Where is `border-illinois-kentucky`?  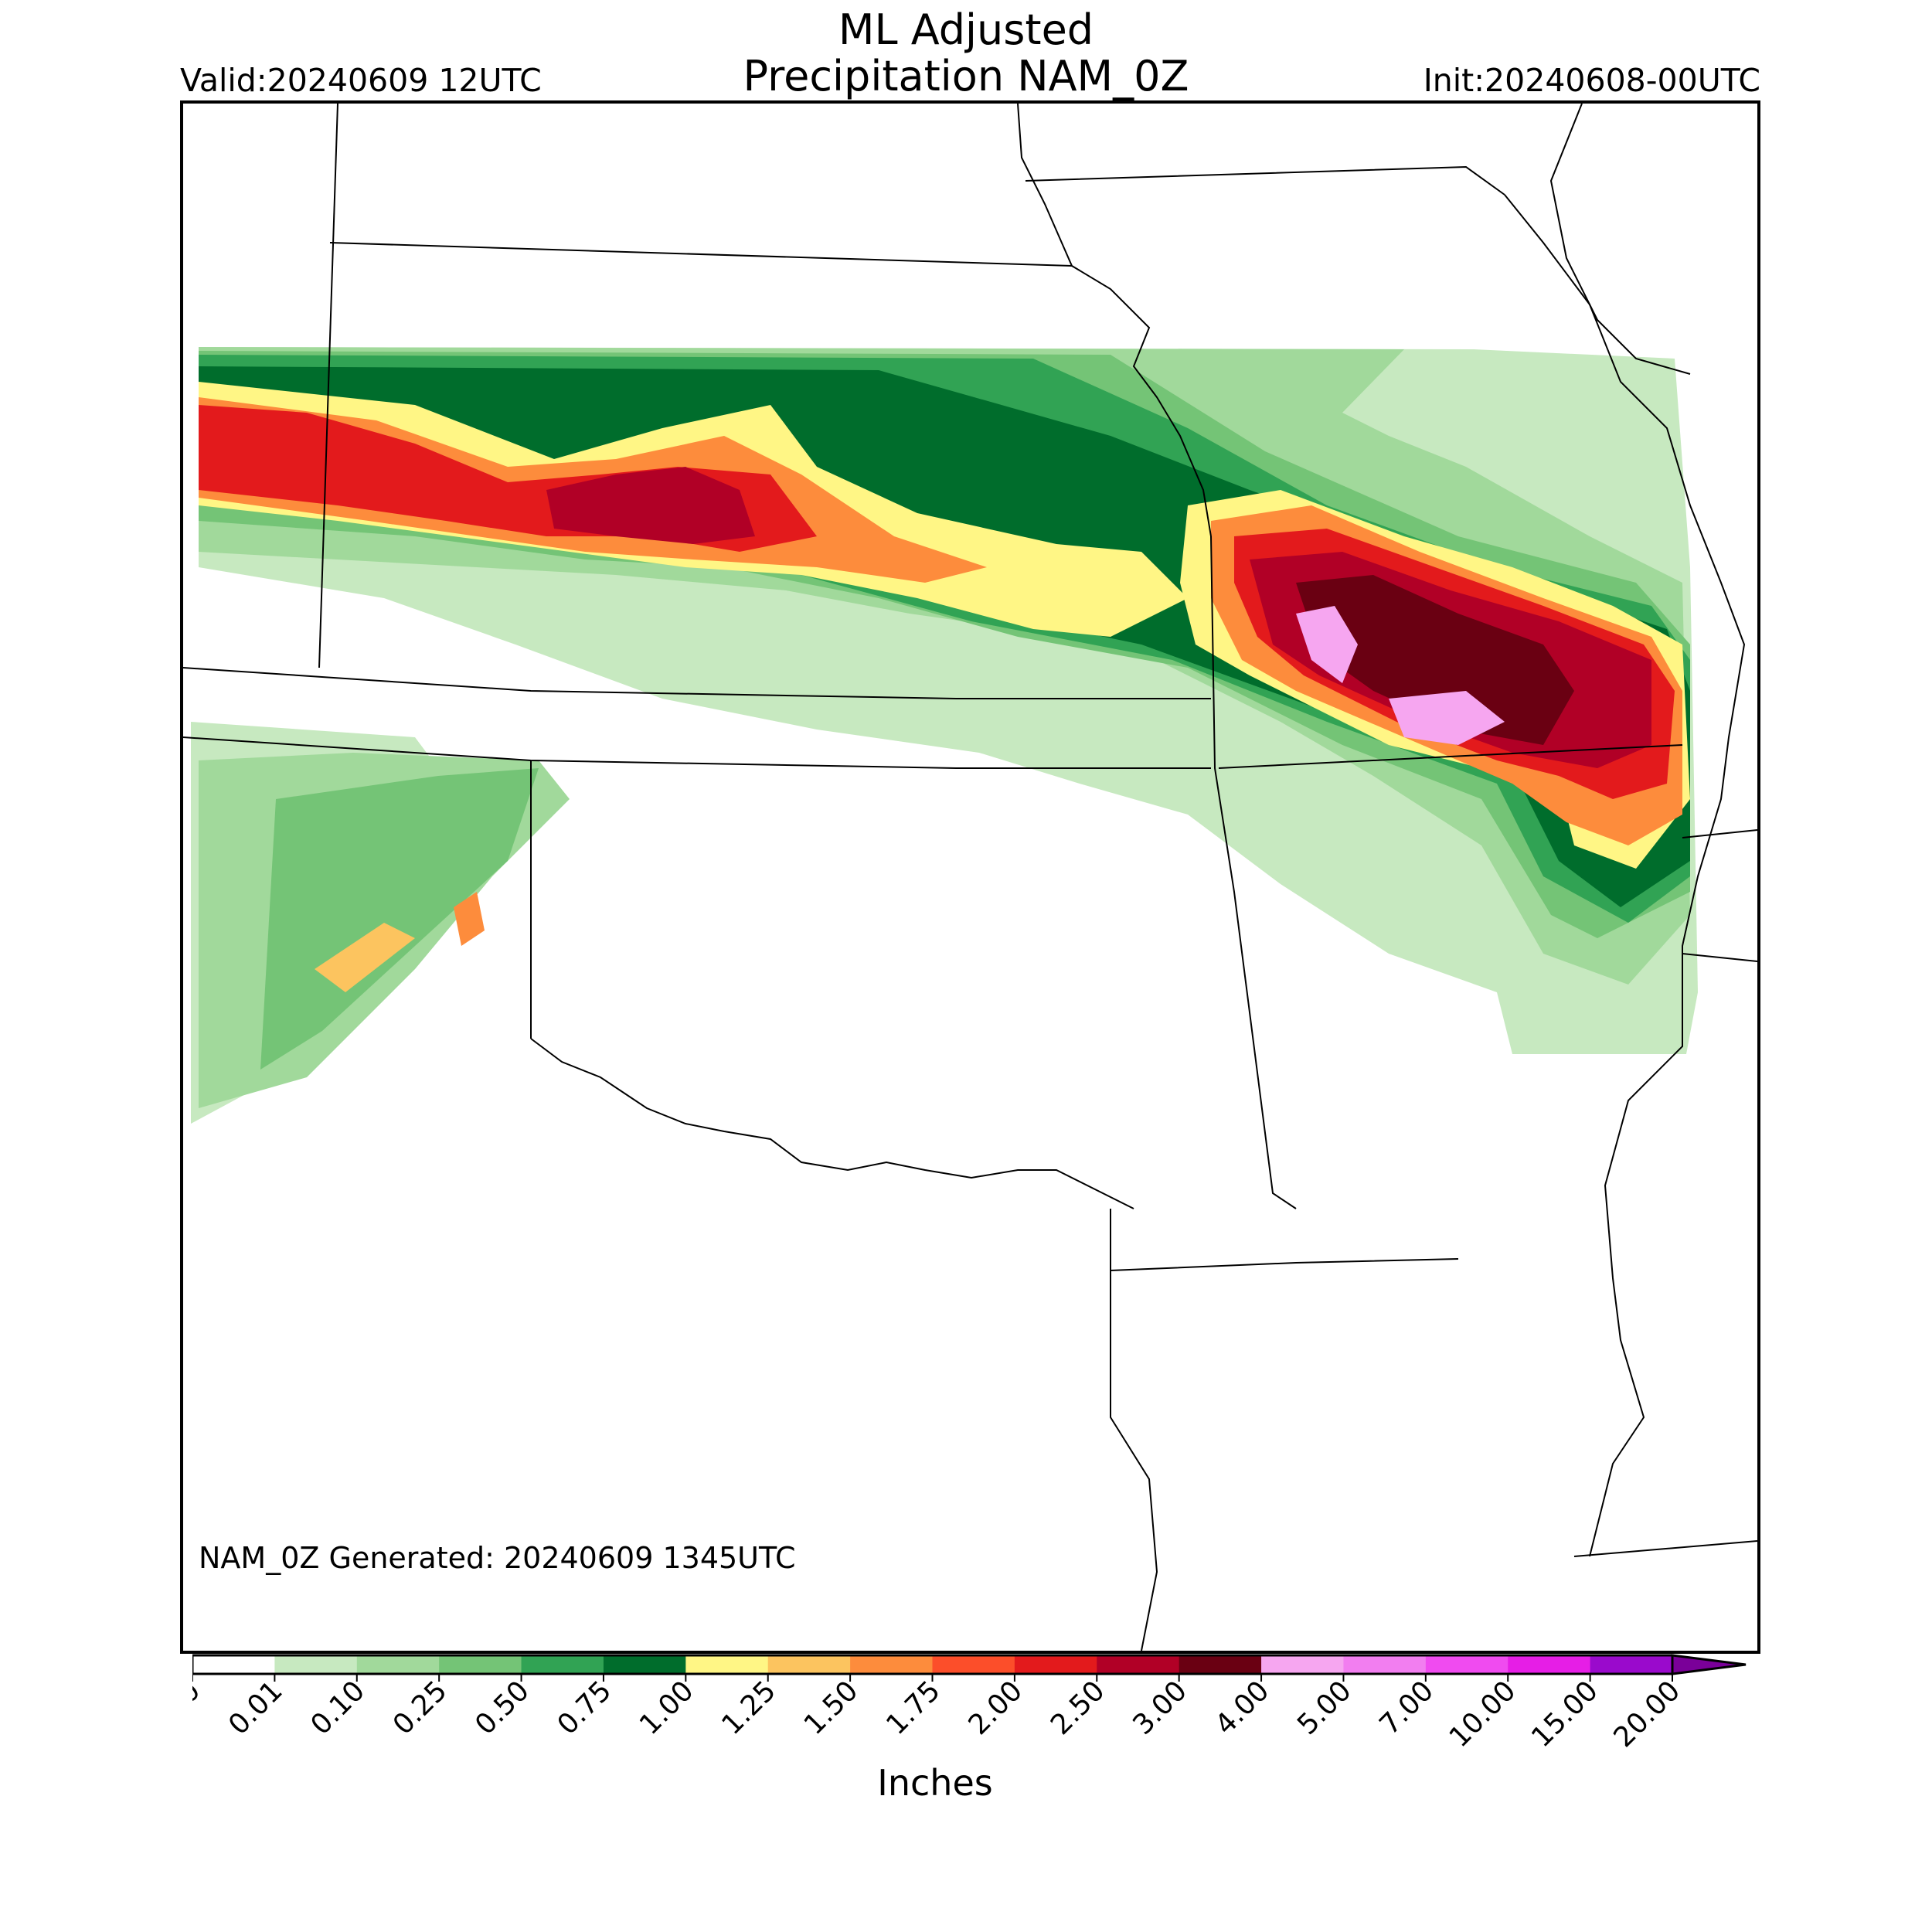 border-illinois-kentucky is located at coordinates (1719, 957).